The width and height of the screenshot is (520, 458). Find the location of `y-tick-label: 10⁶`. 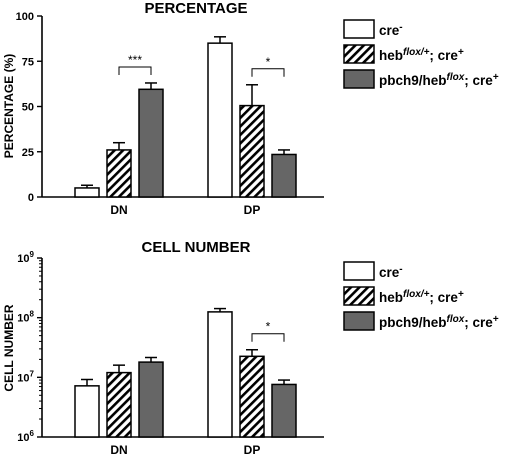

y-tick-label: 10⁶ is located at coordinates (25, 436).